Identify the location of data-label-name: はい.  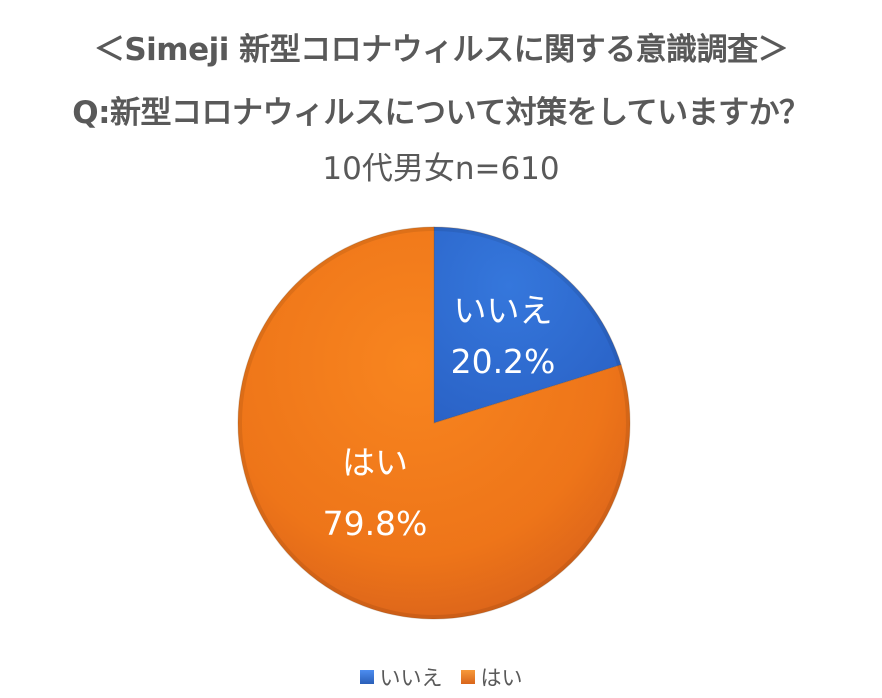
(375, 462).